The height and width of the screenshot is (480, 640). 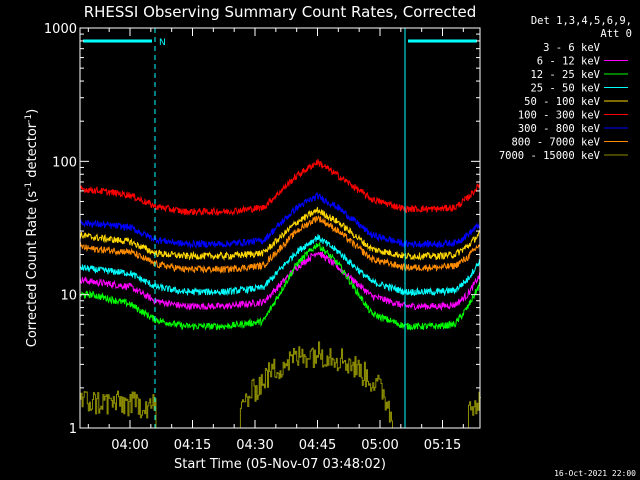 I want to click on series-6-12-keV-group, so click(x=279, y=281).